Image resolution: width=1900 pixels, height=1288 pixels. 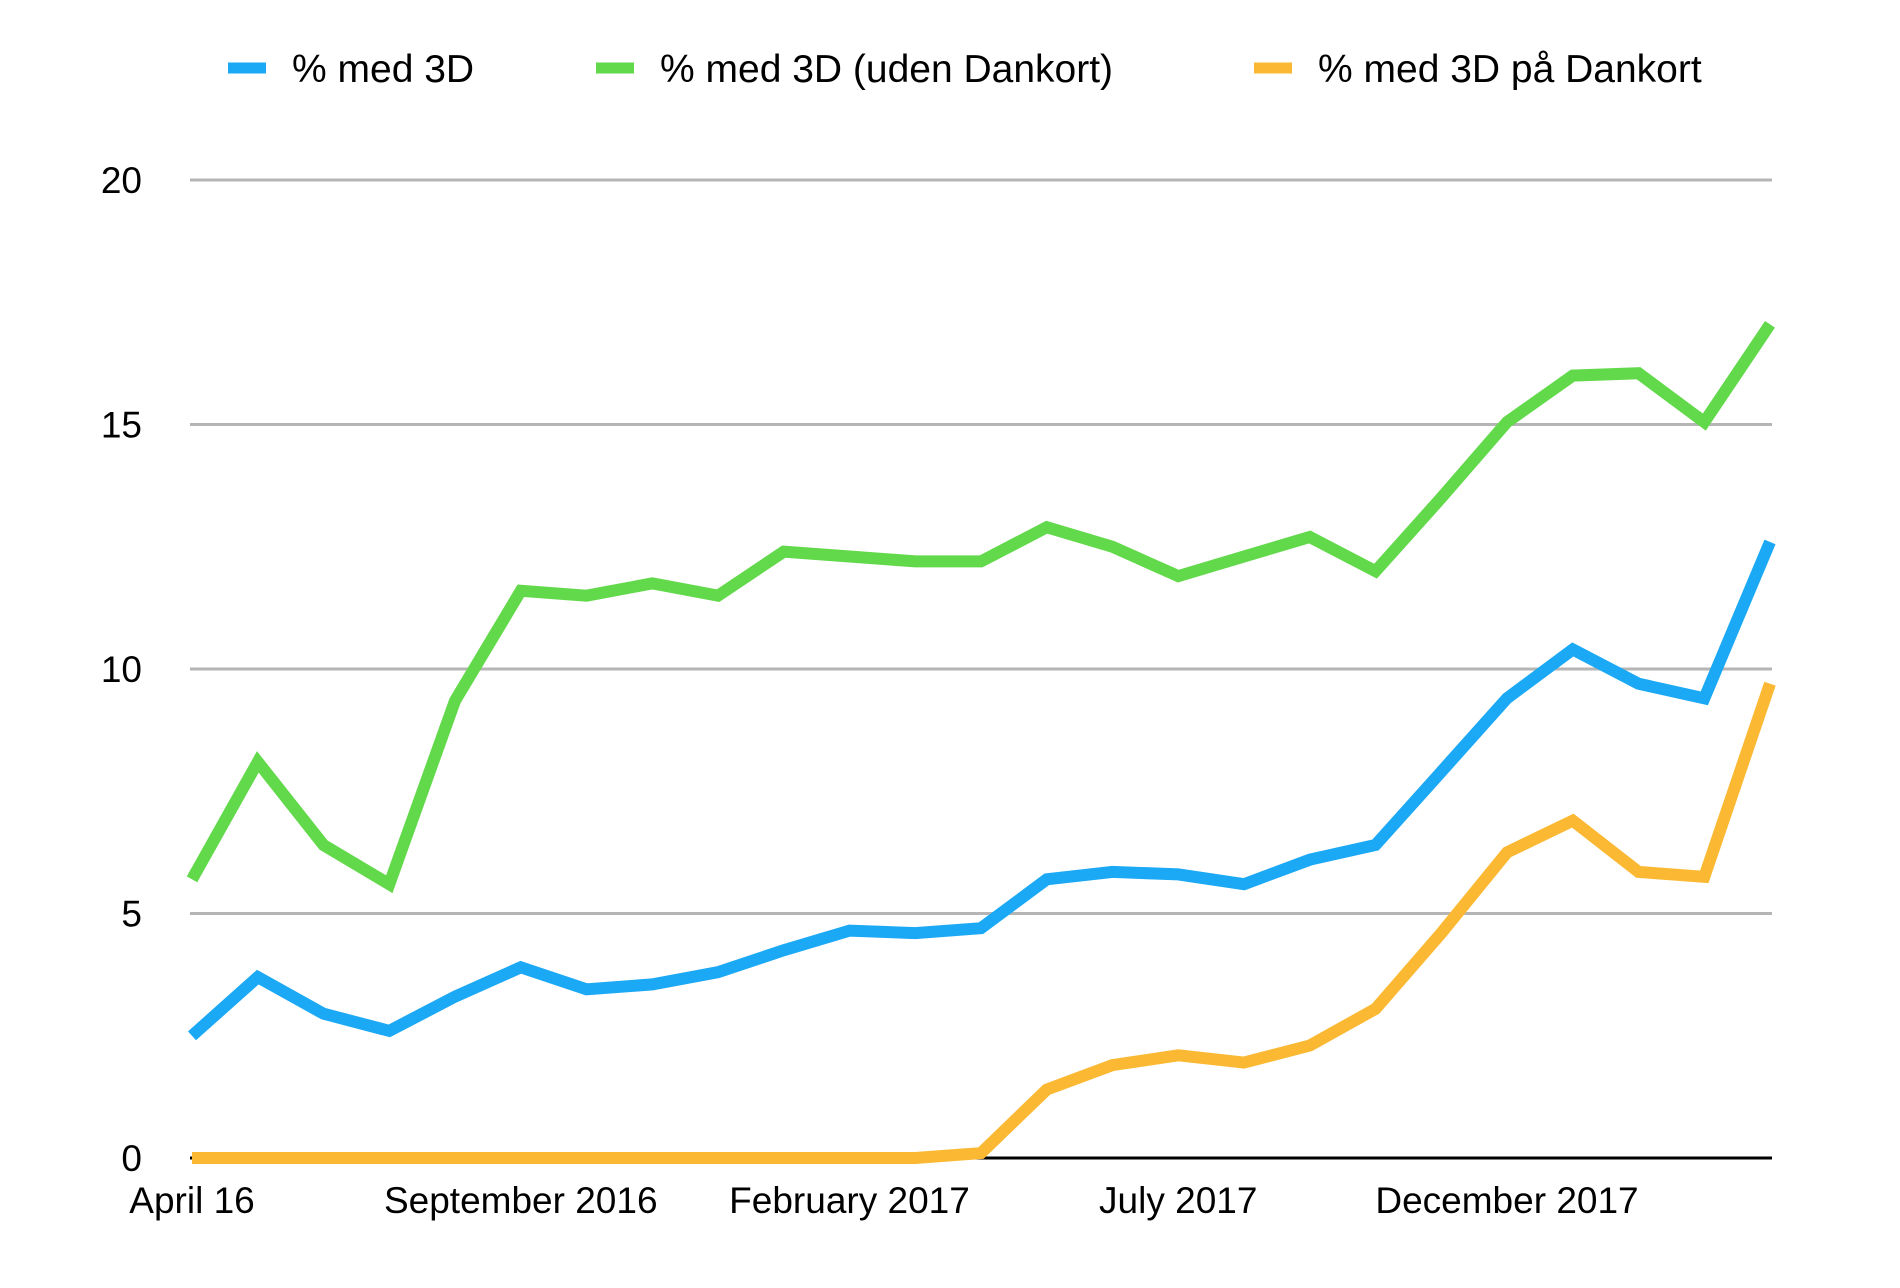 What do you see at coordinates (1510, 69) in the screenshot?
I see `legend-label: % med 3D på Dankort` at bounding box center [1510, 69].